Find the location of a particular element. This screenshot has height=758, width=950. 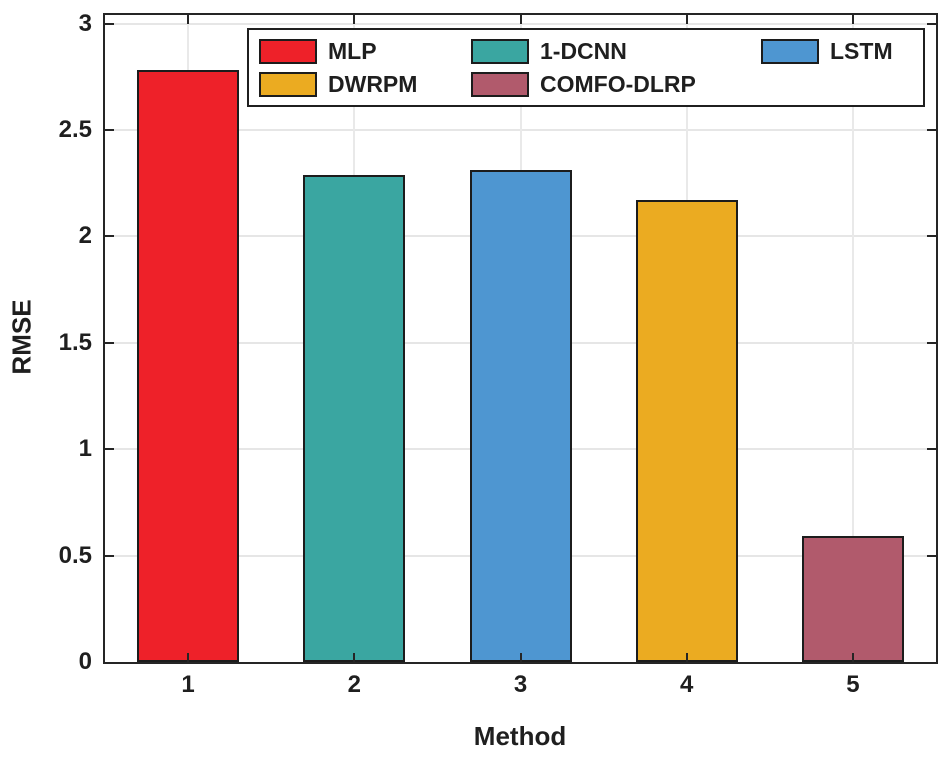

x-tick-label: 4 is located at coordinates (687, 684).